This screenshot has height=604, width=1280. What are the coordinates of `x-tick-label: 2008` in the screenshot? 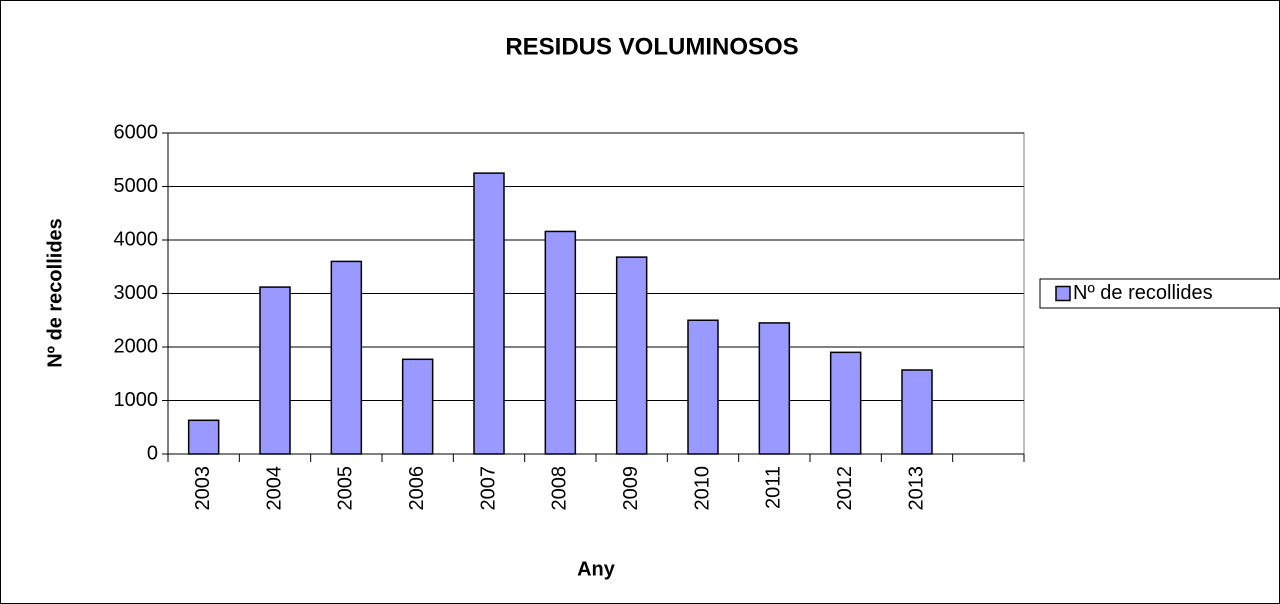 It's located at (560, 488).